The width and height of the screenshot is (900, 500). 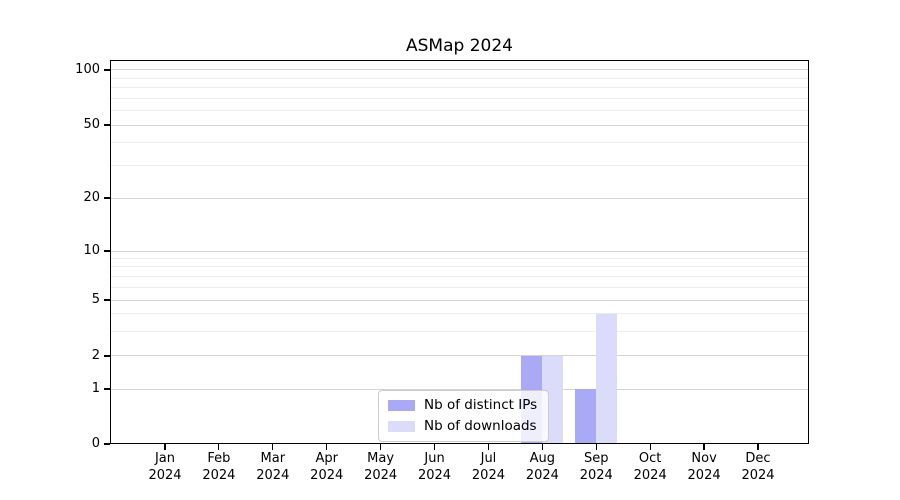 What do you see at coordinates (542, 467) in the screenshot?
I see `x-tick-label-8: Aug 2024` at bounding box center [542, 467].